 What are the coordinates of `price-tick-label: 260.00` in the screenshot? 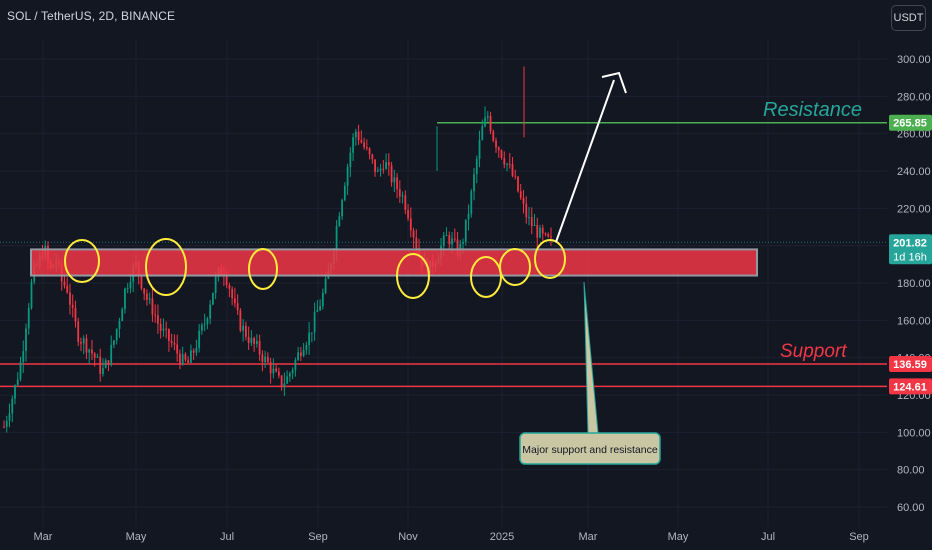 It's located at (914, 135).